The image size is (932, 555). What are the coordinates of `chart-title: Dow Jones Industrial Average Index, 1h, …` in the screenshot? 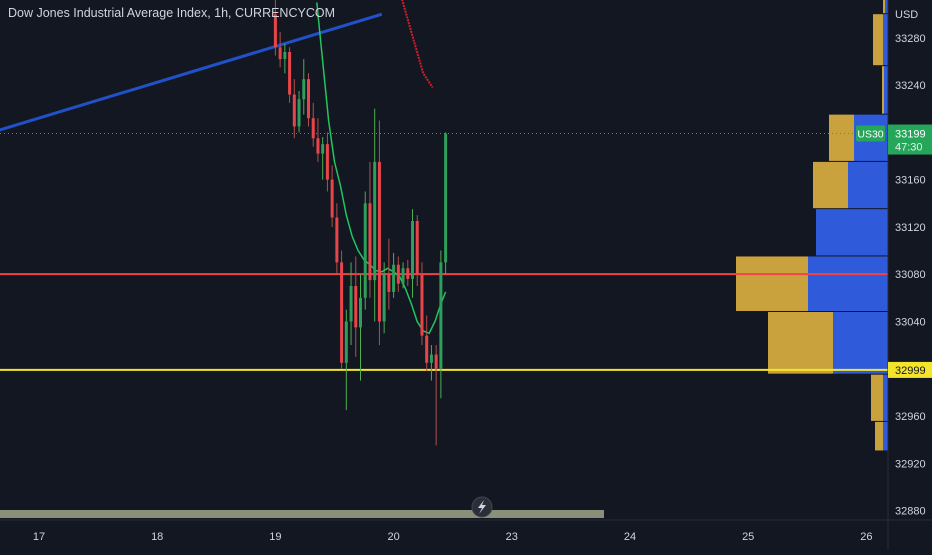 It's located at (171, 13).